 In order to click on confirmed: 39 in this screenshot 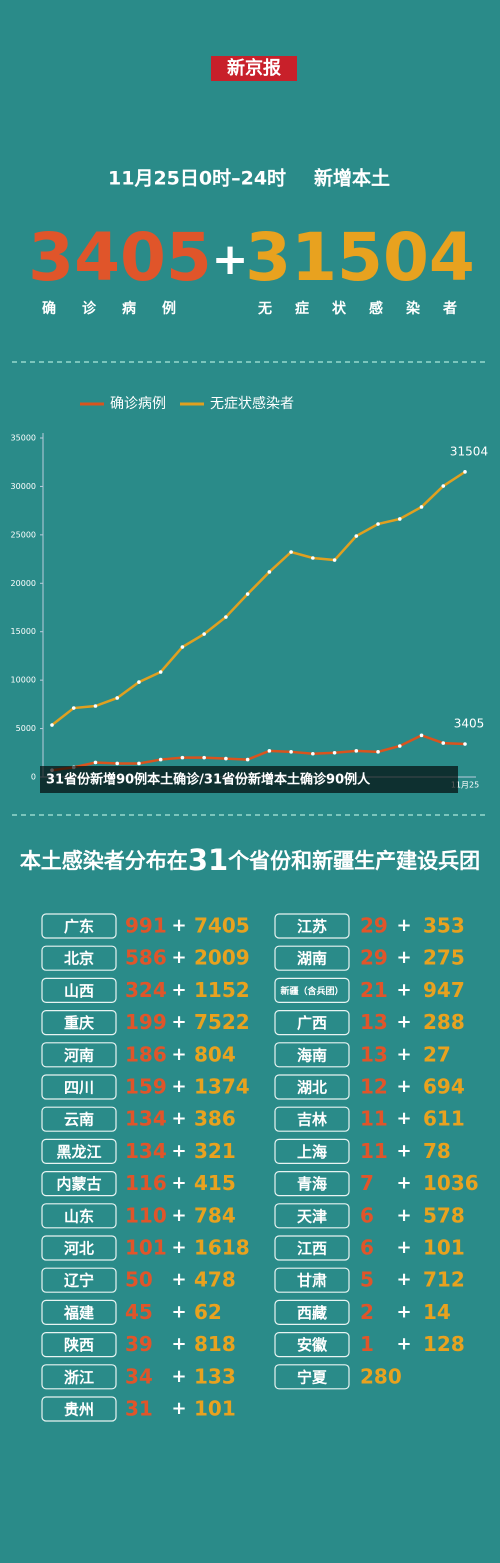, I will do `click(139, 1344)`.